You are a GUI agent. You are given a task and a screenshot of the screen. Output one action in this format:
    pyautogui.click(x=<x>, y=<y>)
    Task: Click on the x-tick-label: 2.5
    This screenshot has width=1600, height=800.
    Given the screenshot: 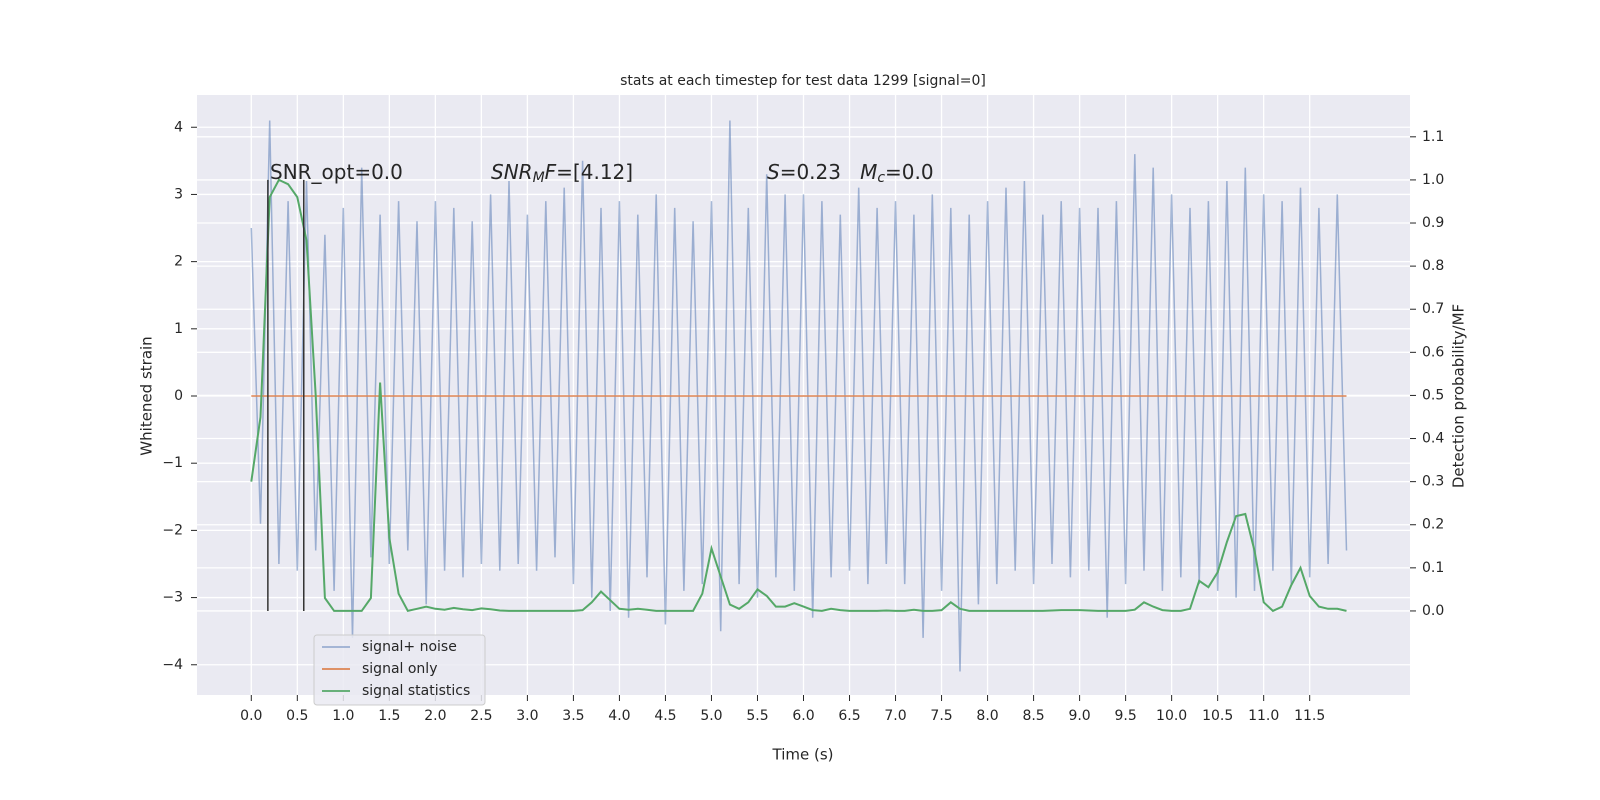 What is the action you would take?
    pyautogui.click(x=481, y=716)
    